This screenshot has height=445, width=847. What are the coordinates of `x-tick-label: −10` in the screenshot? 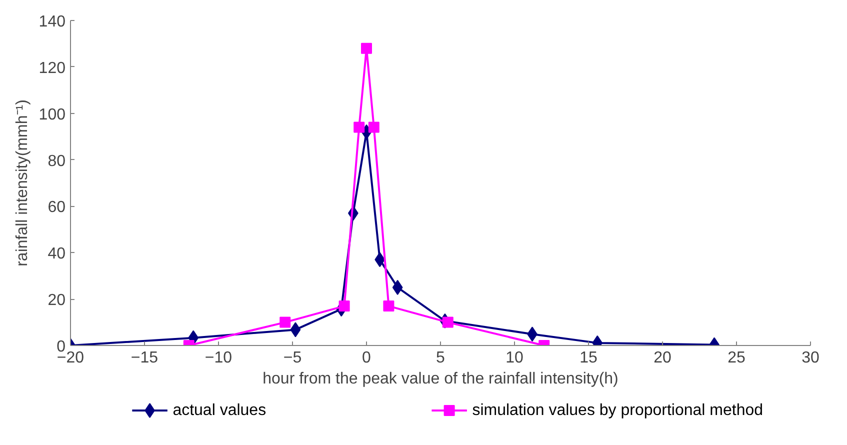 It's located at (218, 358).